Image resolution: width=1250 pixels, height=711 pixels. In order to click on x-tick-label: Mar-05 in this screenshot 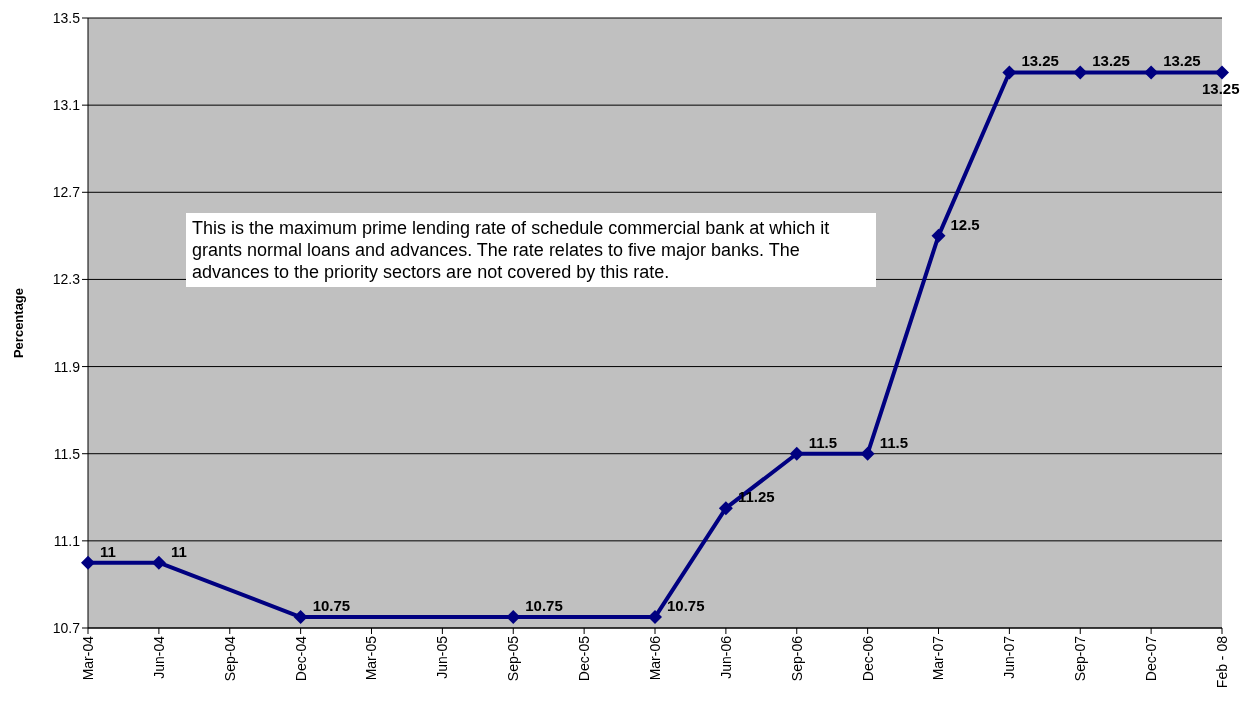, I will do `click(371, 658)`.